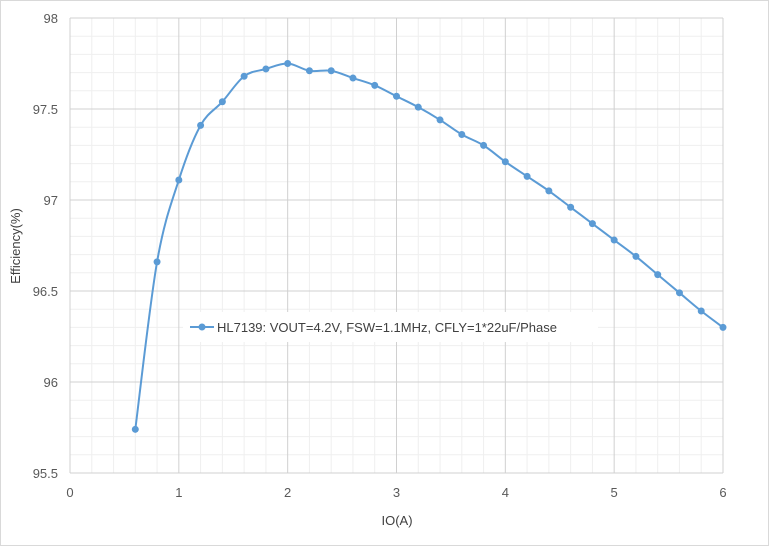 The image size is (769, 546). What do you see at coordinates (51, 18) in the screenshot?
I see `y-tick-label: 98` at bounding box center [51, 18].